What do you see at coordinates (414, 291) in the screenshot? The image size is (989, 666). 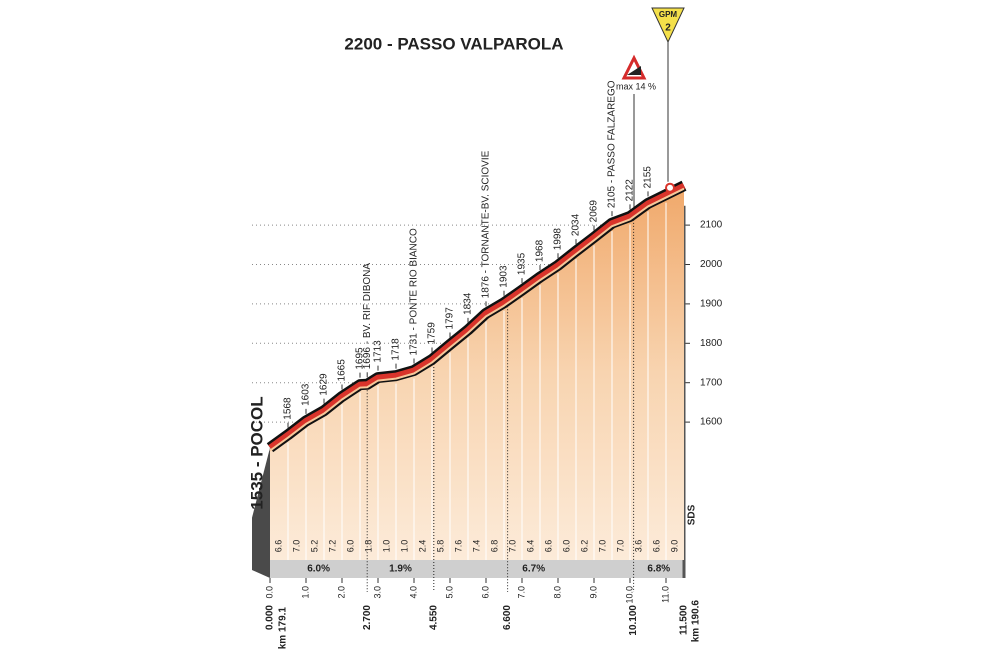 I see `point-label: 1731 - PONTE RIO BIANCO` at bounding box center [414, 291].